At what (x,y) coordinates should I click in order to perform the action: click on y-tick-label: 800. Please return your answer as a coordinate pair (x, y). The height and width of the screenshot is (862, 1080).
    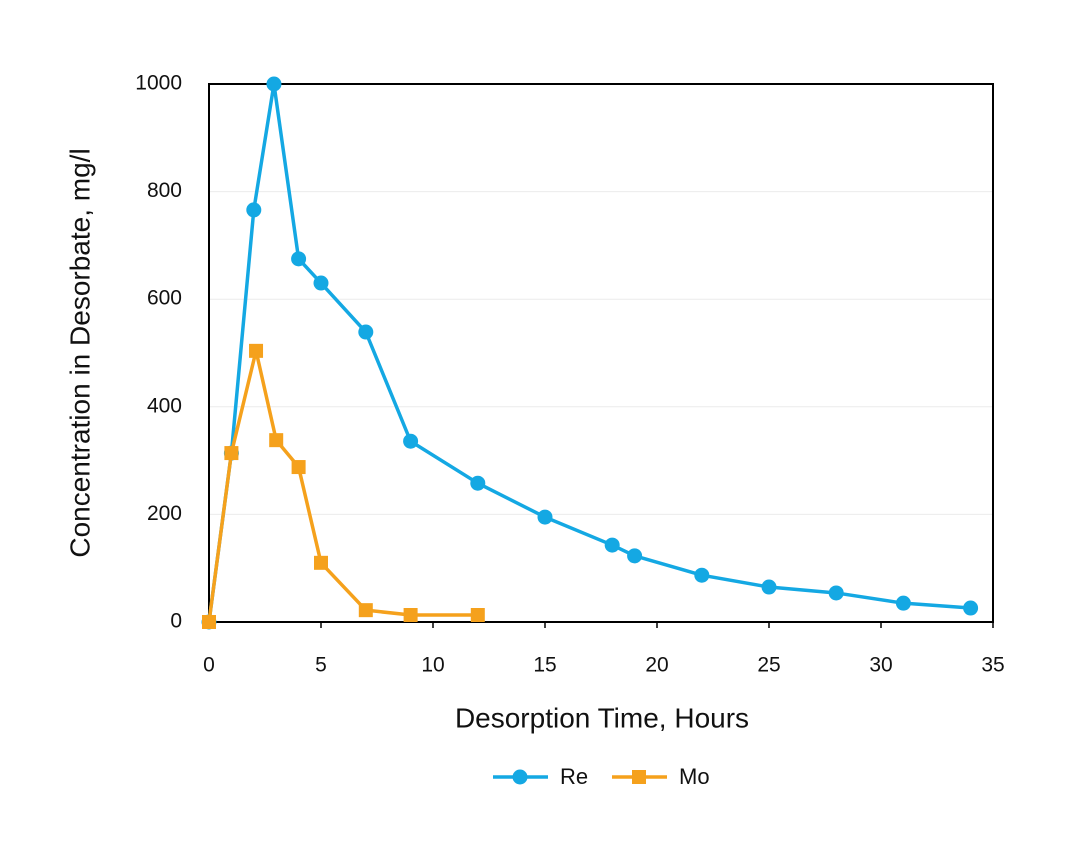
    Looking at the image, I should click on (164, 190).